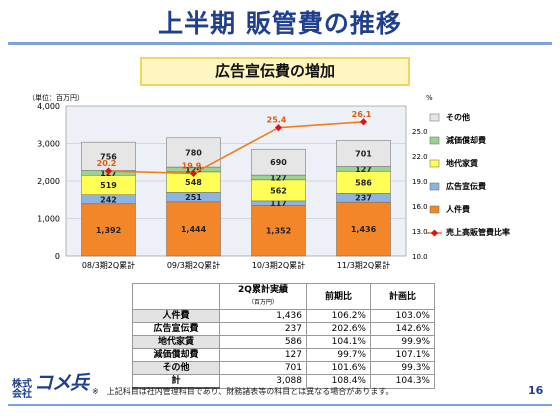 The width and height of the screenshot is (560, 420). I want to click on table-row: 広告宣伝費 237 202.6% 142.6%, so click(283, 329).